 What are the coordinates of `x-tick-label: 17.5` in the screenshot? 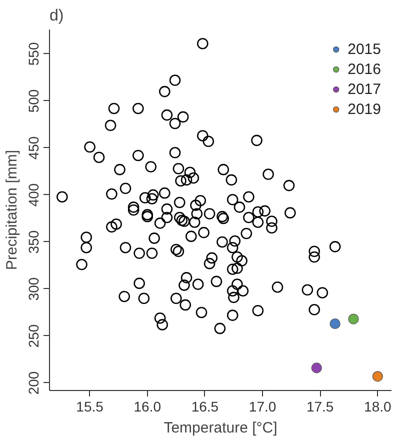 It's located at (320, 406).